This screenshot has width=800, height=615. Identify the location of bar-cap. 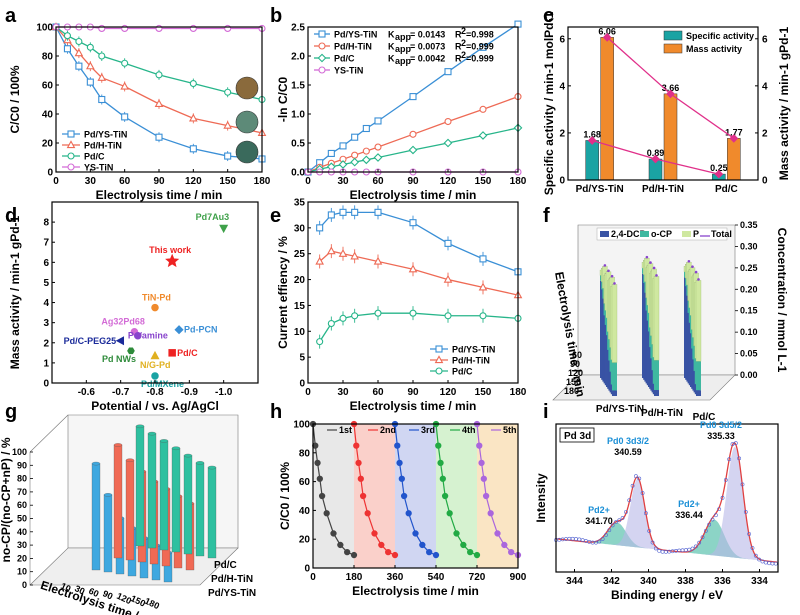
(188, 455).